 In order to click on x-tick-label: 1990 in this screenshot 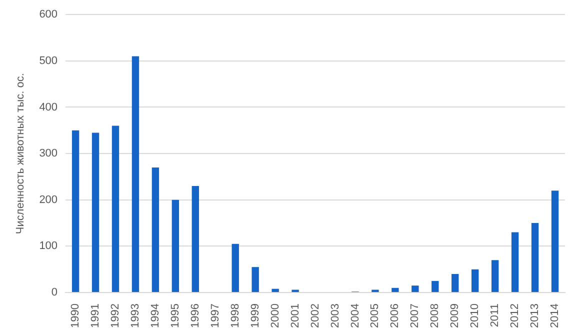, I will do `click(76, 316)`.